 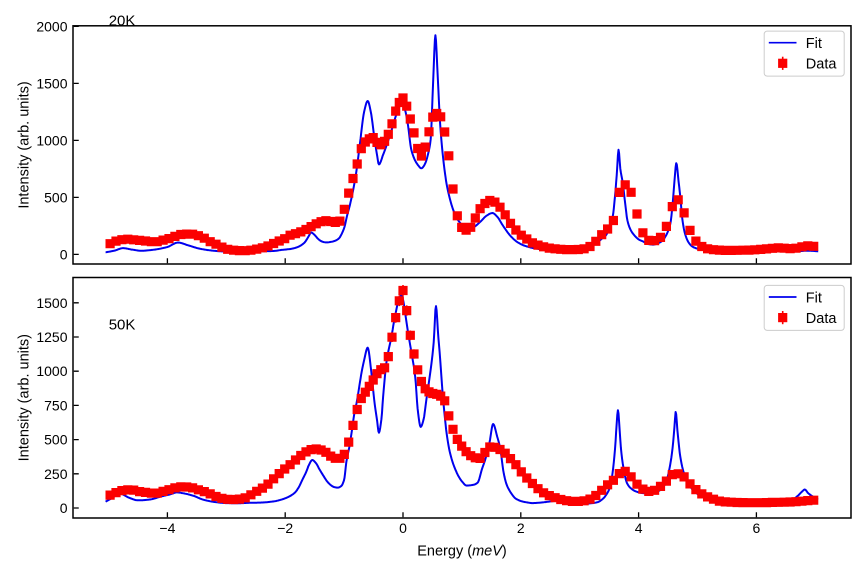 What do you see at coordinates (51, 26) in the screenshot?
I see `svg-text: 2000` at bounding box center [51, 26].